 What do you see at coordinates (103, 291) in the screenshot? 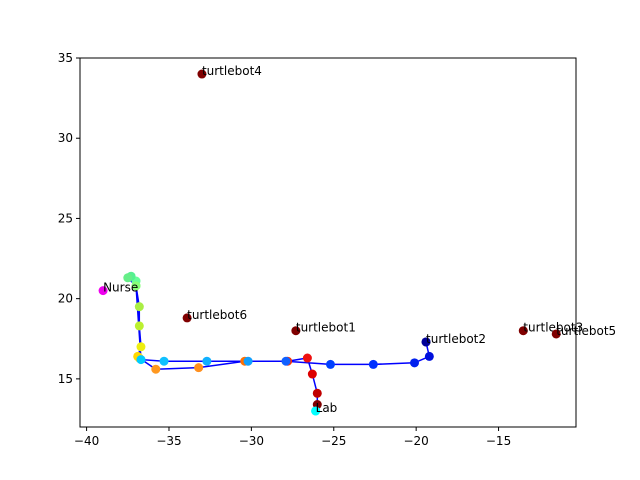
I see `named-point-nurse` at bounding box center [103, 291].